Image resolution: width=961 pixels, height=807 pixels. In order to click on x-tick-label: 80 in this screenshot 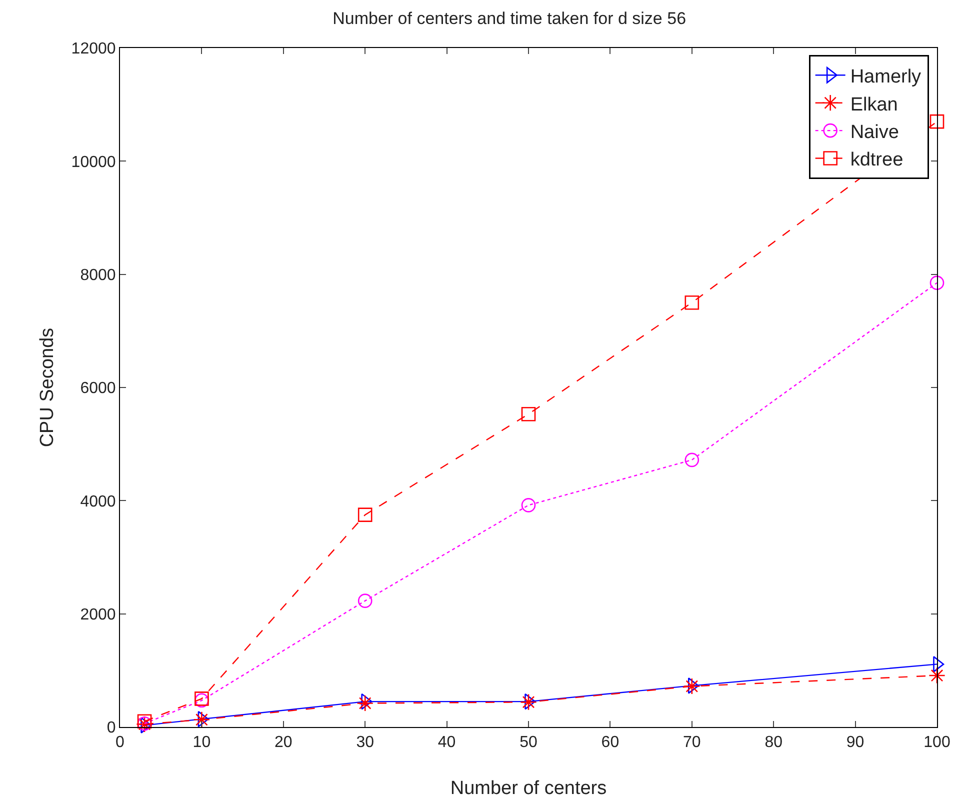, I will do `click(773, 743)`.